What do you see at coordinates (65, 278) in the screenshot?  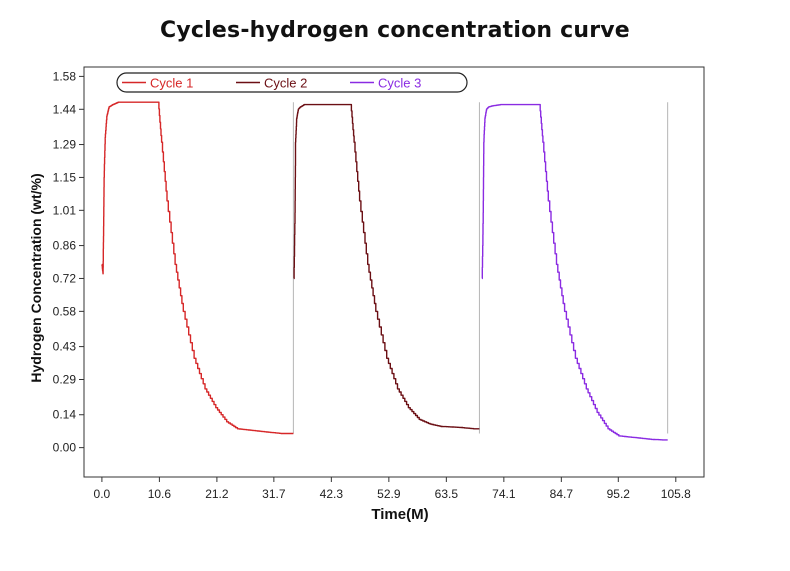 I see `y-tick-label: 0.72` at bounding box center [65, 278].